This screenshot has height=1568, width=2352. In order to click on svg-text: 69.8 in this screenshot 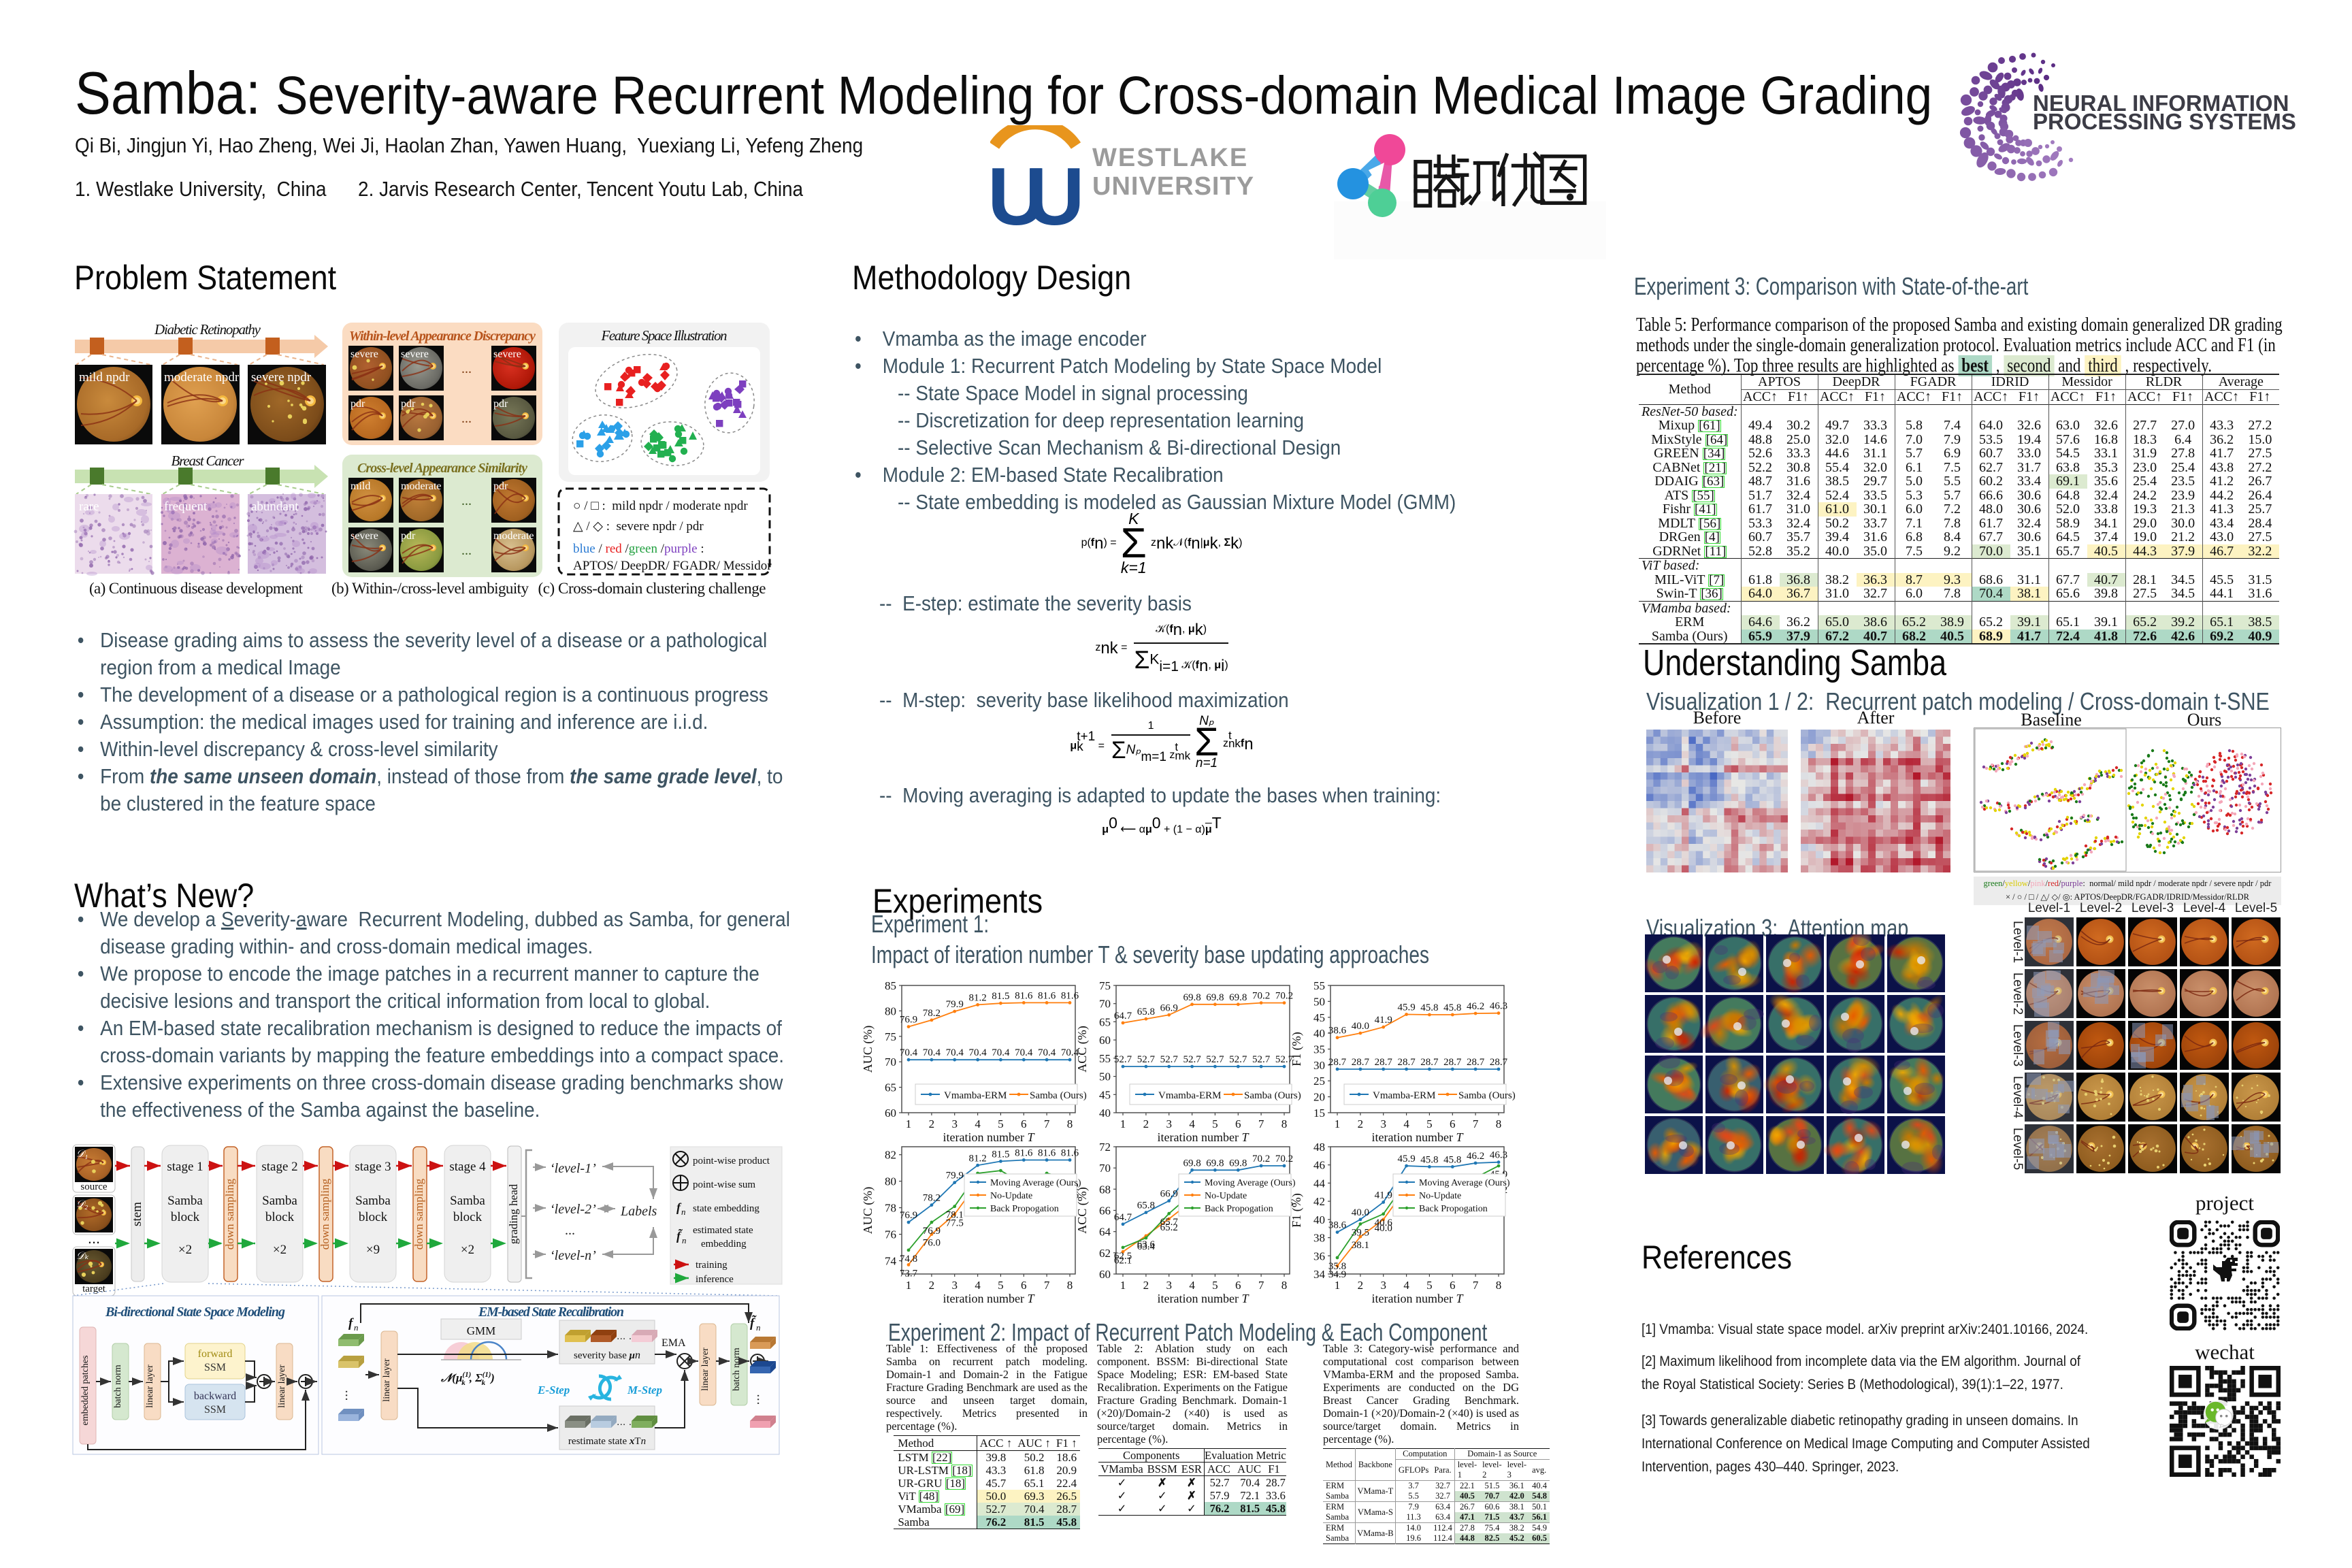, I will do `click(1191, 998)`.